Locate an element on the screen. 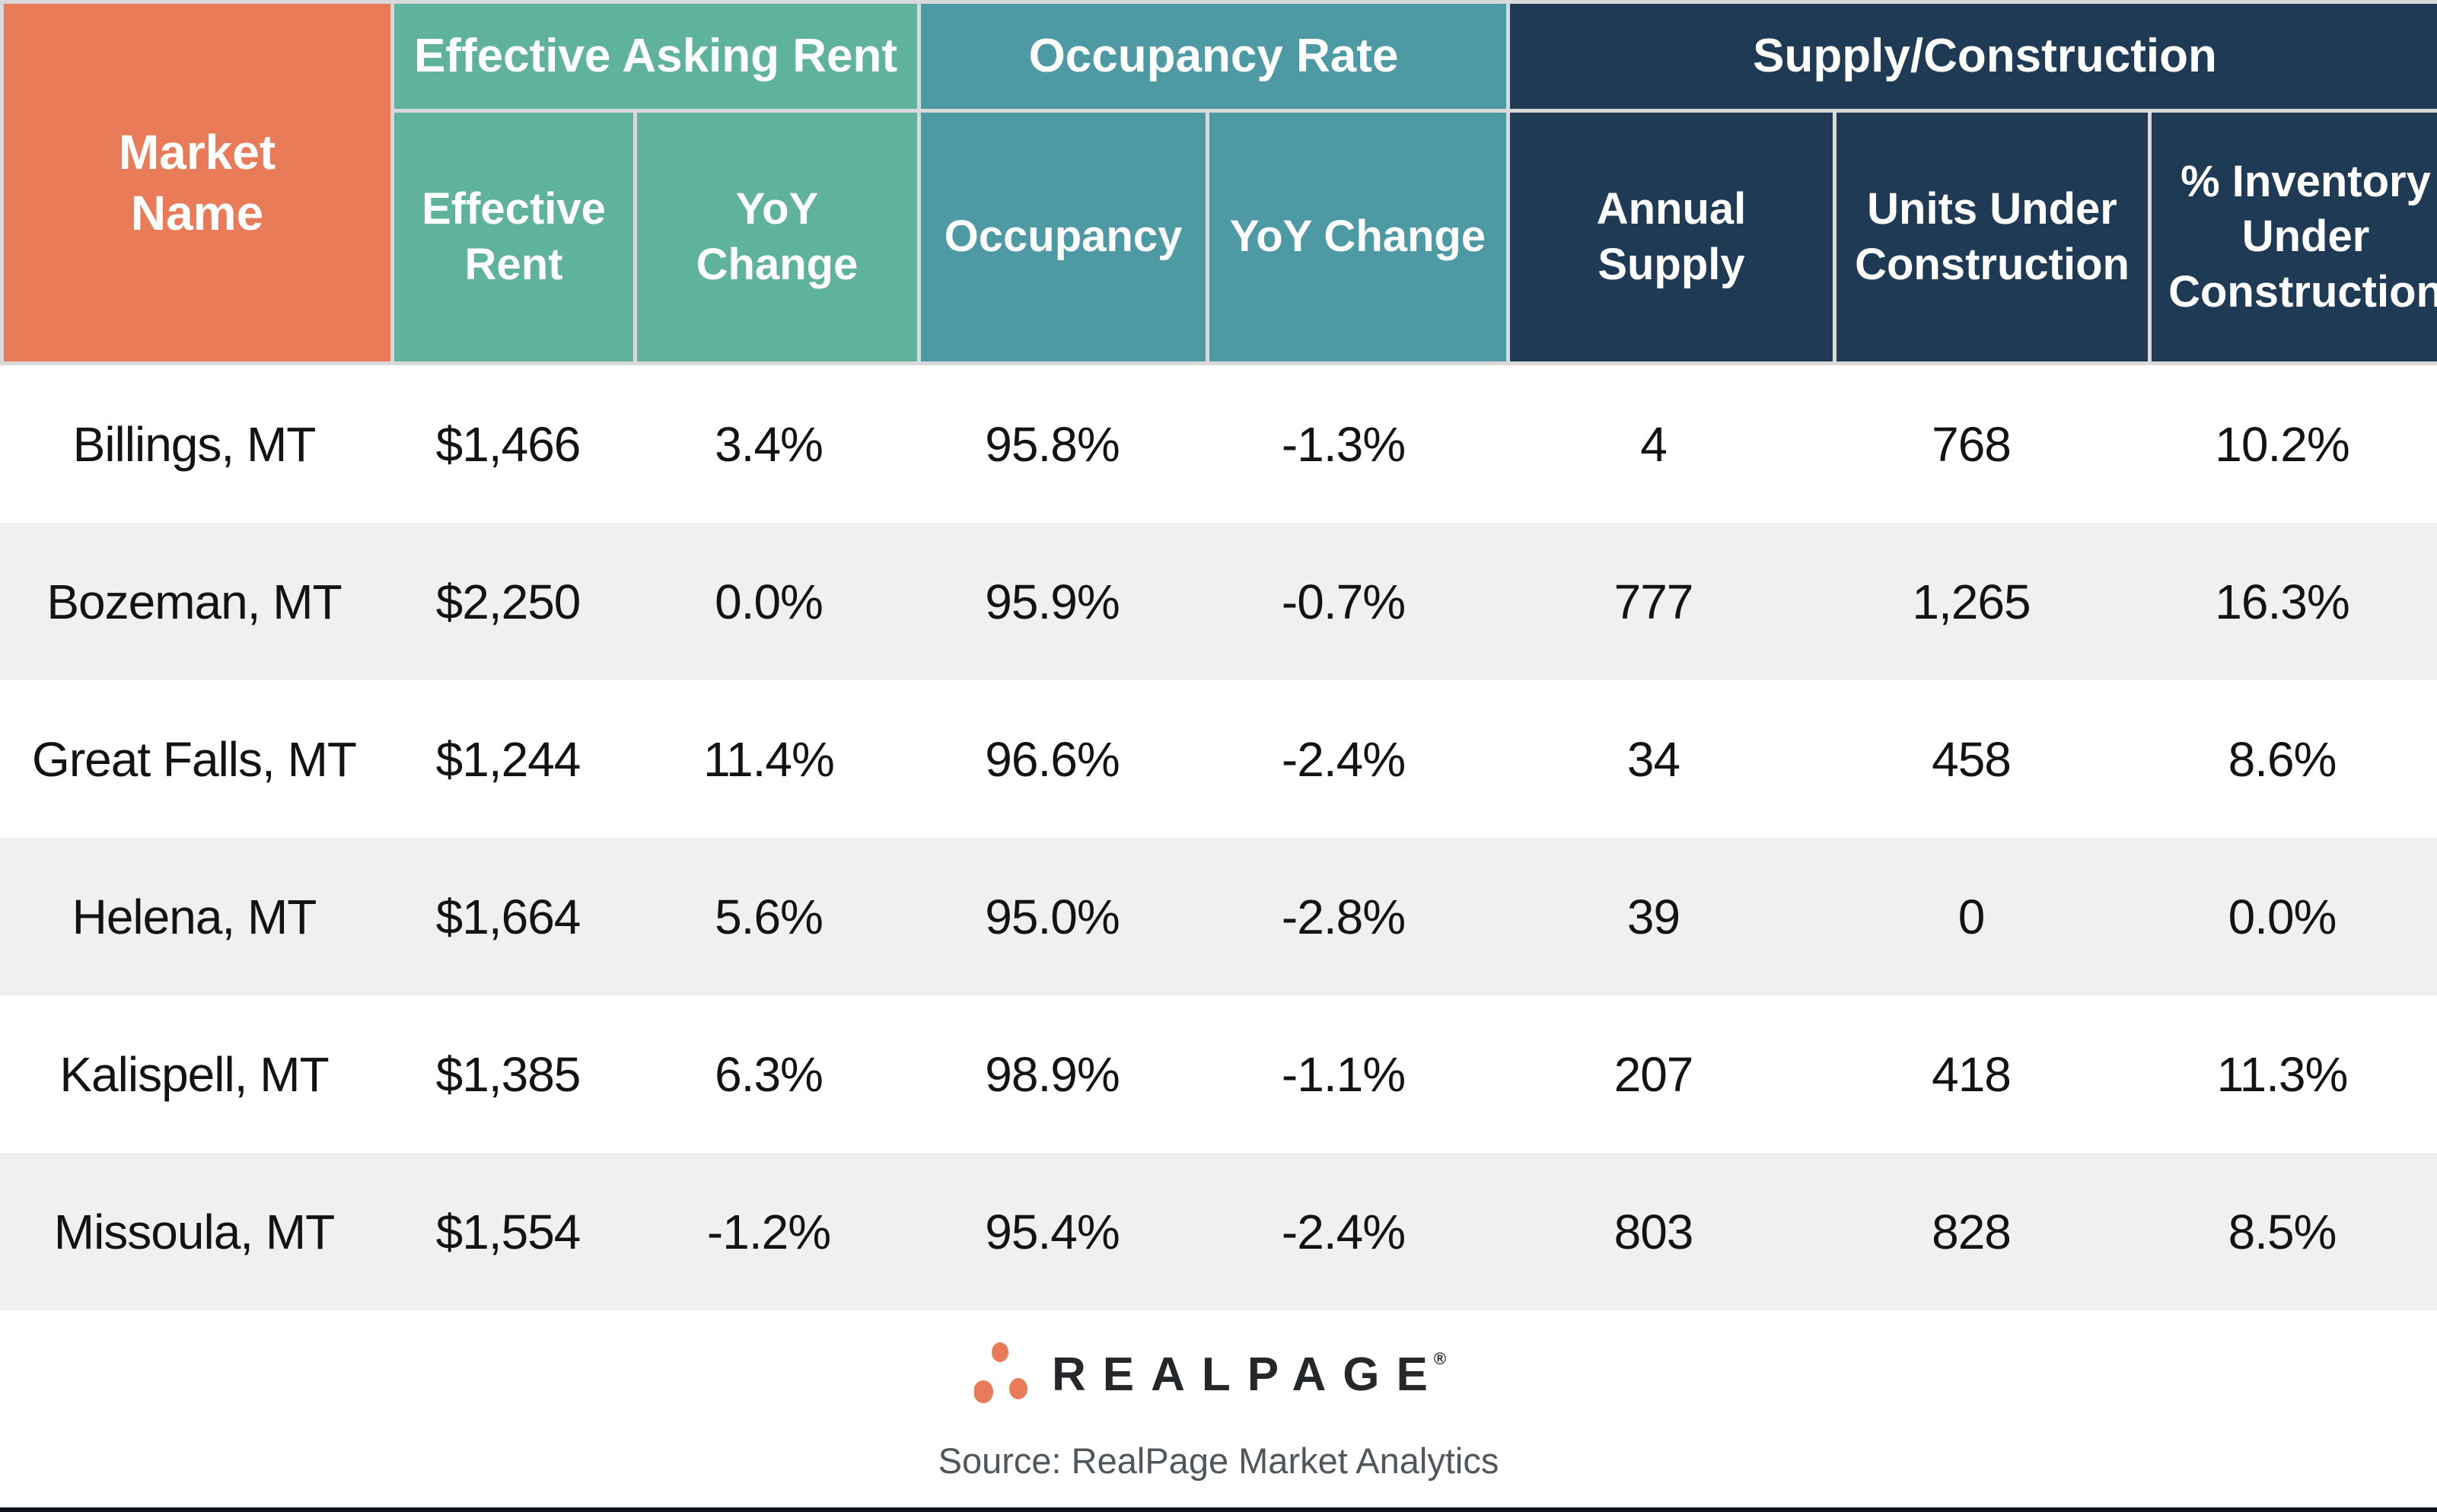 This screenshot has width=2437, height=1512. cell-market: Billings, MT is located at coordinates (194, 444).